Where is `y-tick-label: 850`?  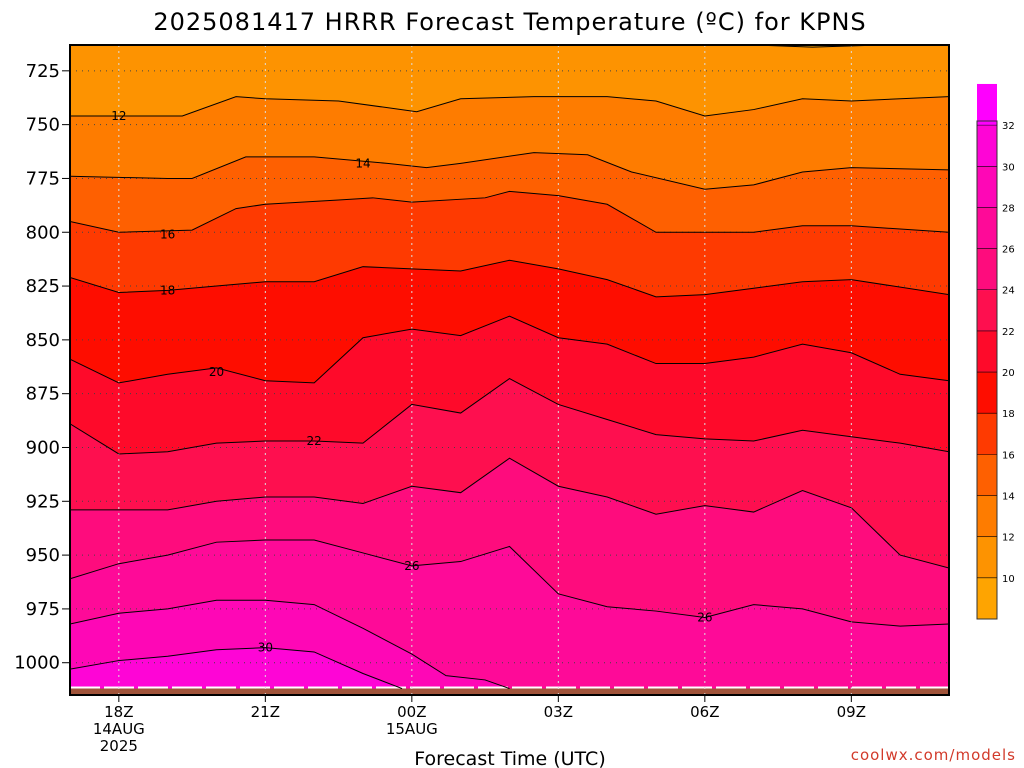 y-tick-label: 850 is located at coordinates (43, 340).